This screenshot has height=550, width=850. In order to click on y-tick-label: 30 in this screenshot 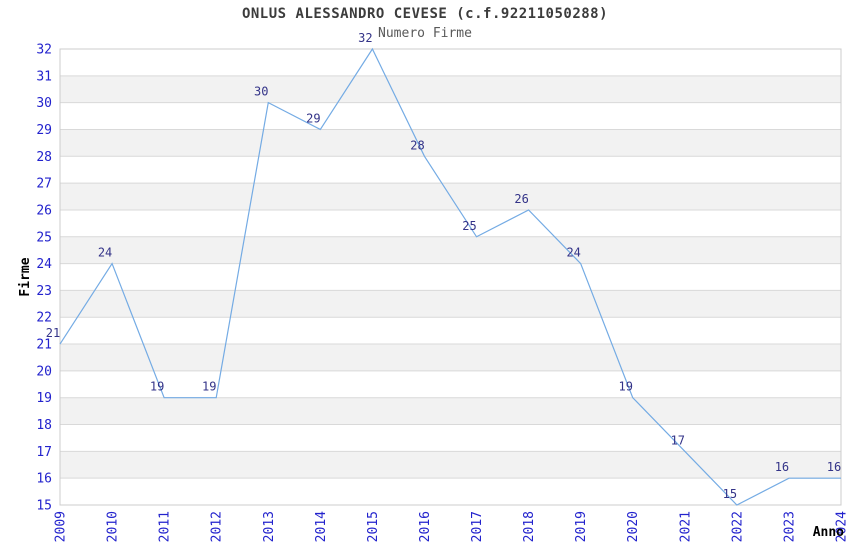, I will do `click(44, 103)`.